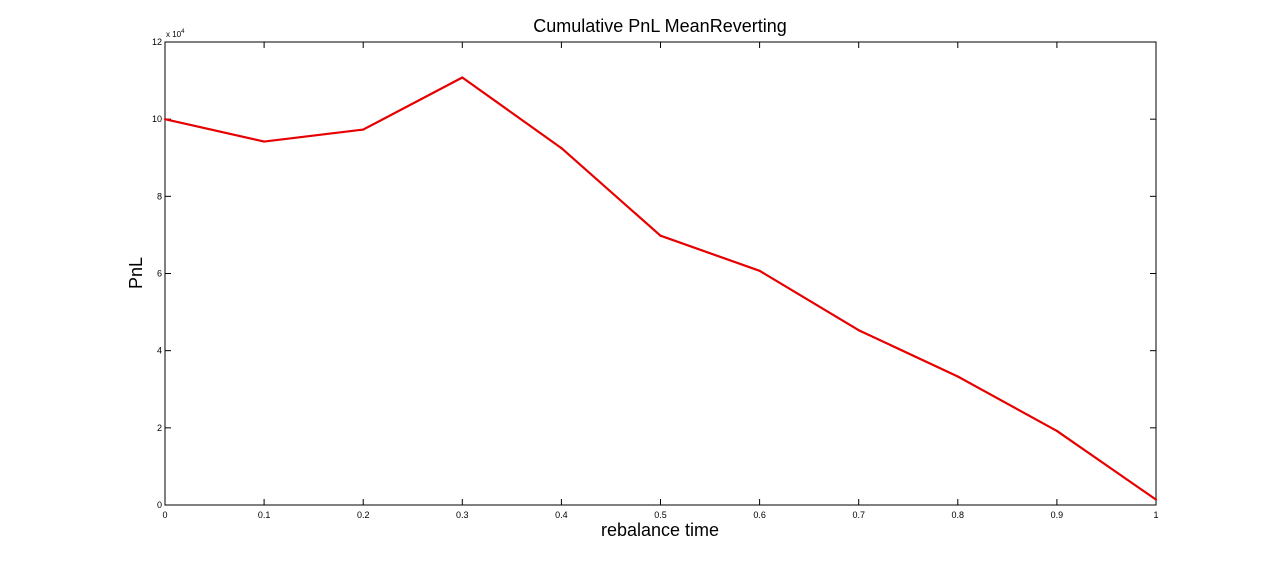 The width and height of the screenshot is (1277, 567). What do you see at coordinates (1155, 515) in the screenshot?
I see `x-tick-label: 1` at bounding box center [1155, 515].